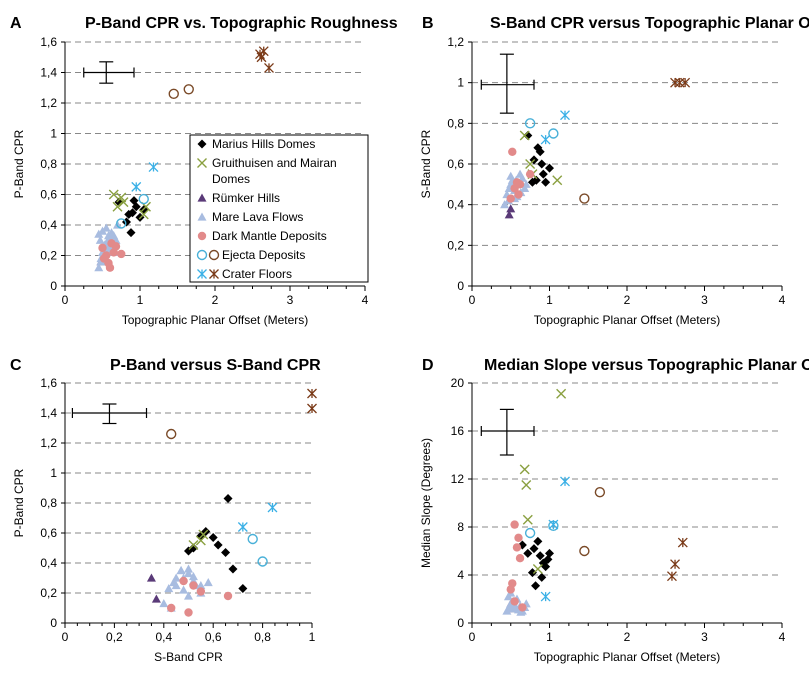  I want to click on y-tick-label: 0,2, so click(455, 245).